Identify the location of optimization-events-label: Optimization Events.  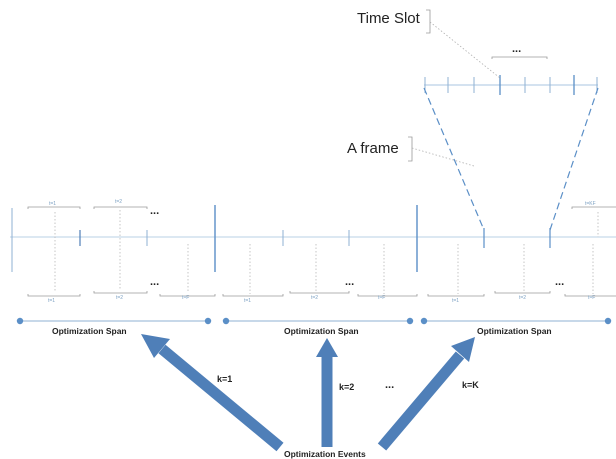
(325, 454).